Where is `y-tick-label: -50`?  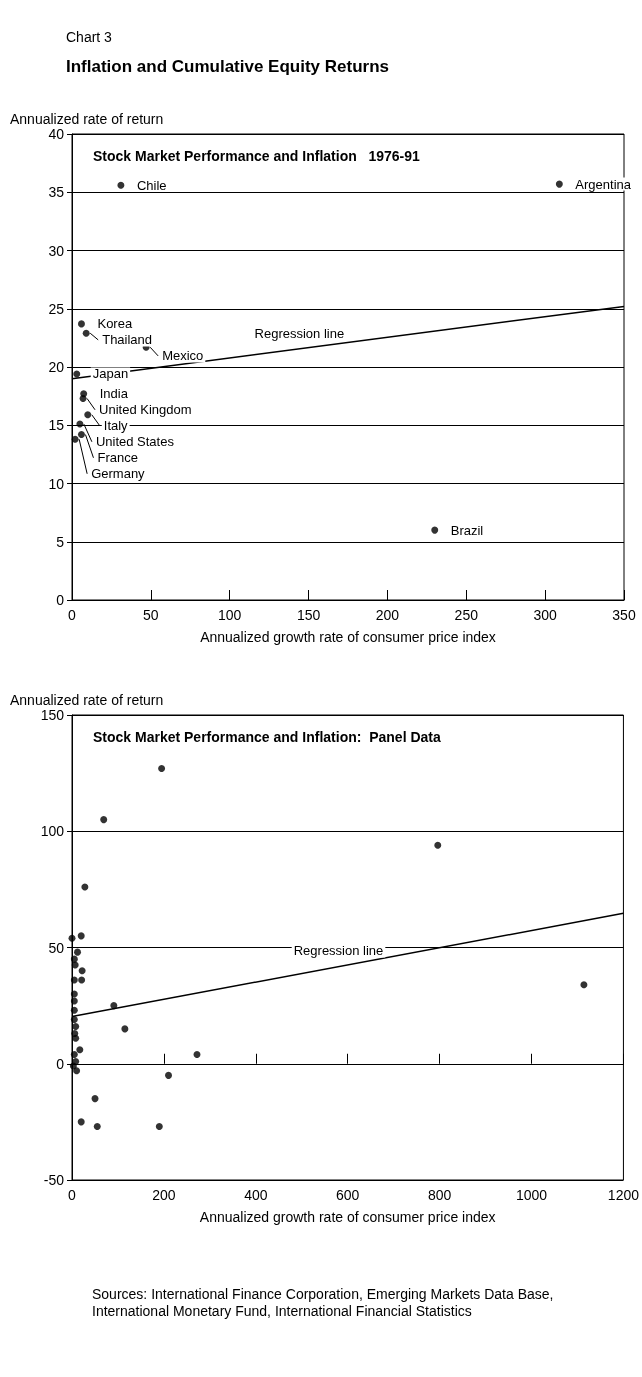 y-tick-label: -50 is located at coordinates (54, 1180).